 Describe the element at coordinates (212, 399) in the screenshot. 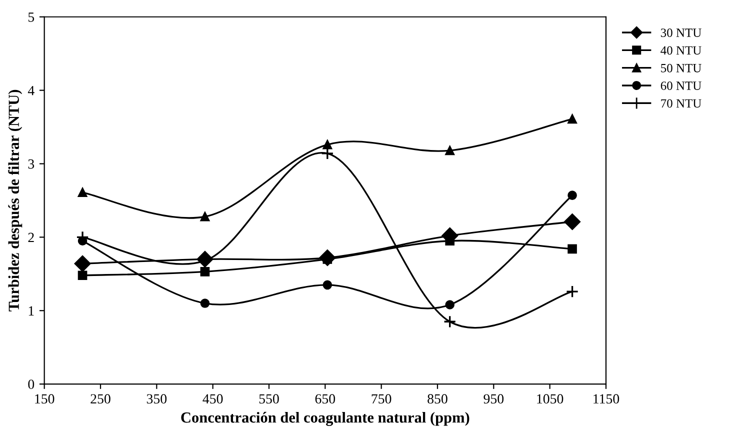

I see `x-tick-label: 450` at that location.